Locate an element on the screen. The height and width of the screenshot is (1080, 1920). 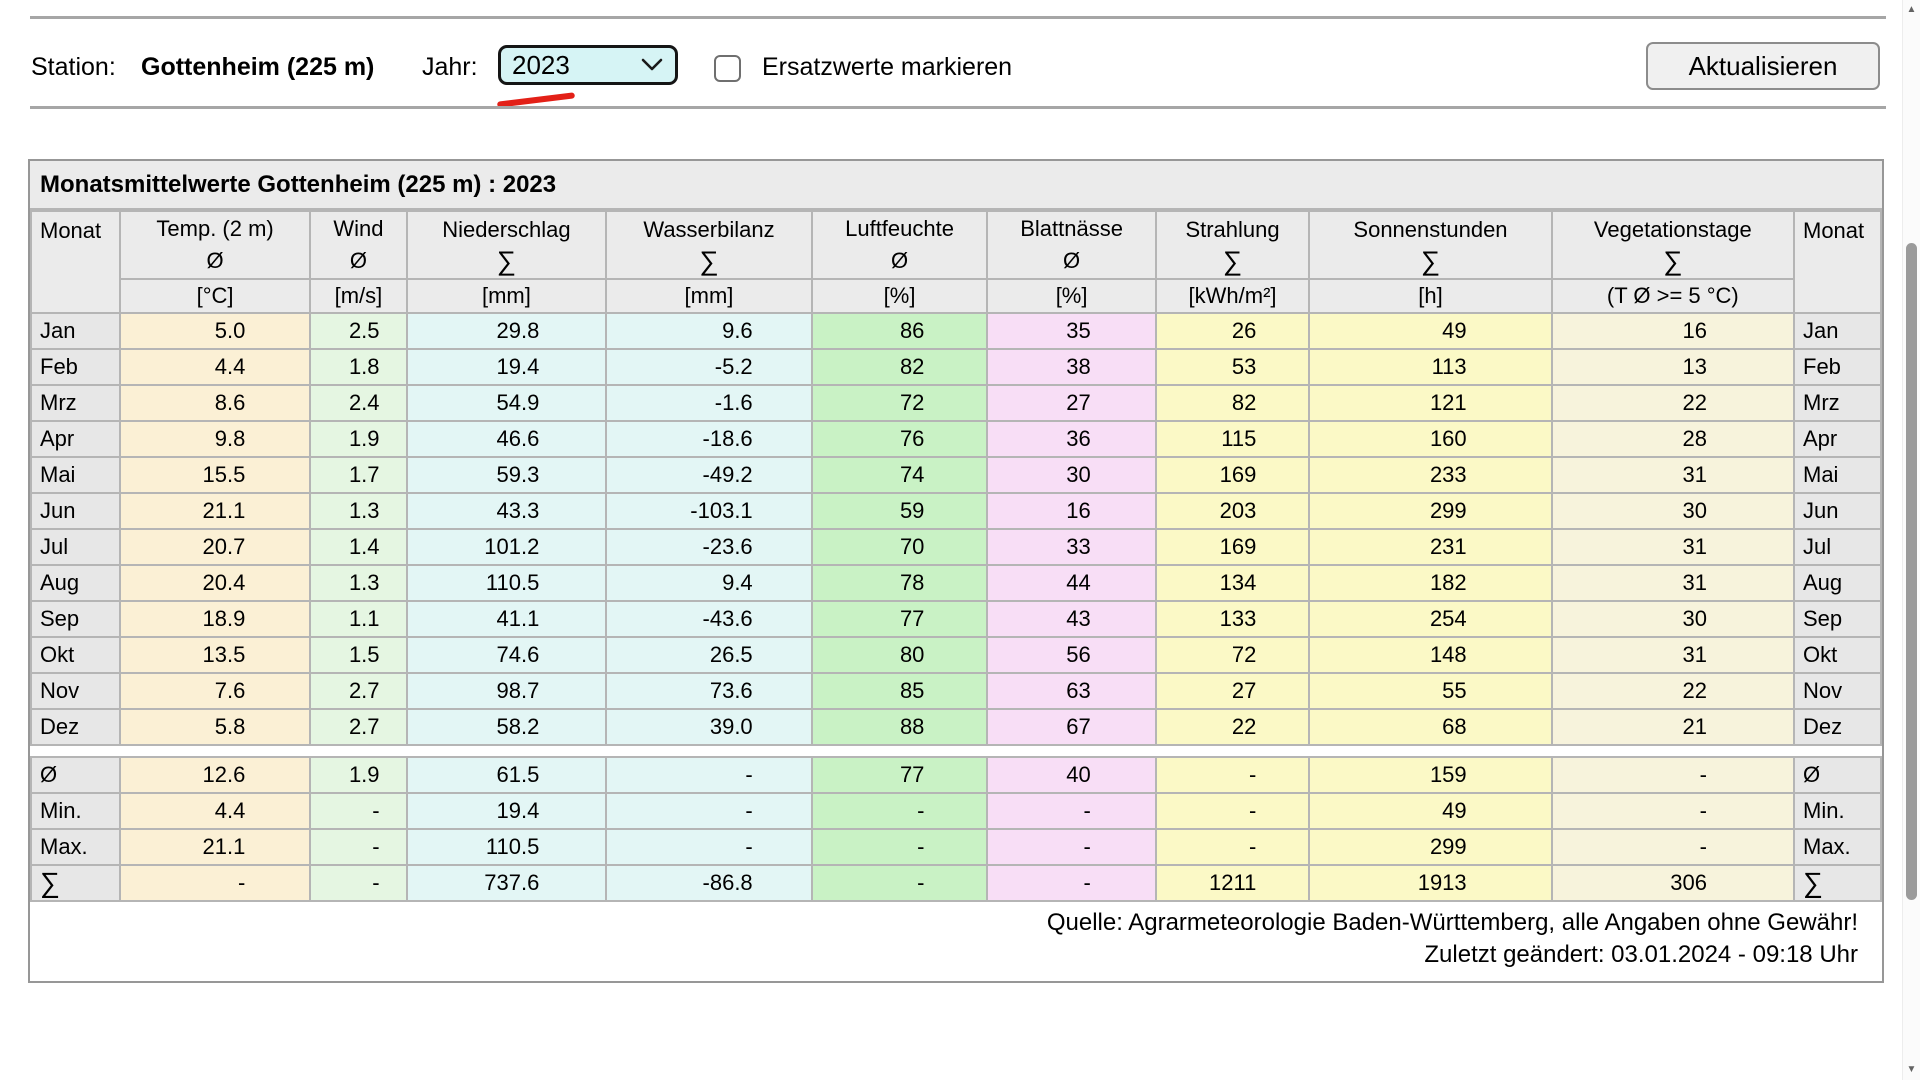
vertical-scrollbar: ▲ ▼ is located at coordinates (1911, 540).